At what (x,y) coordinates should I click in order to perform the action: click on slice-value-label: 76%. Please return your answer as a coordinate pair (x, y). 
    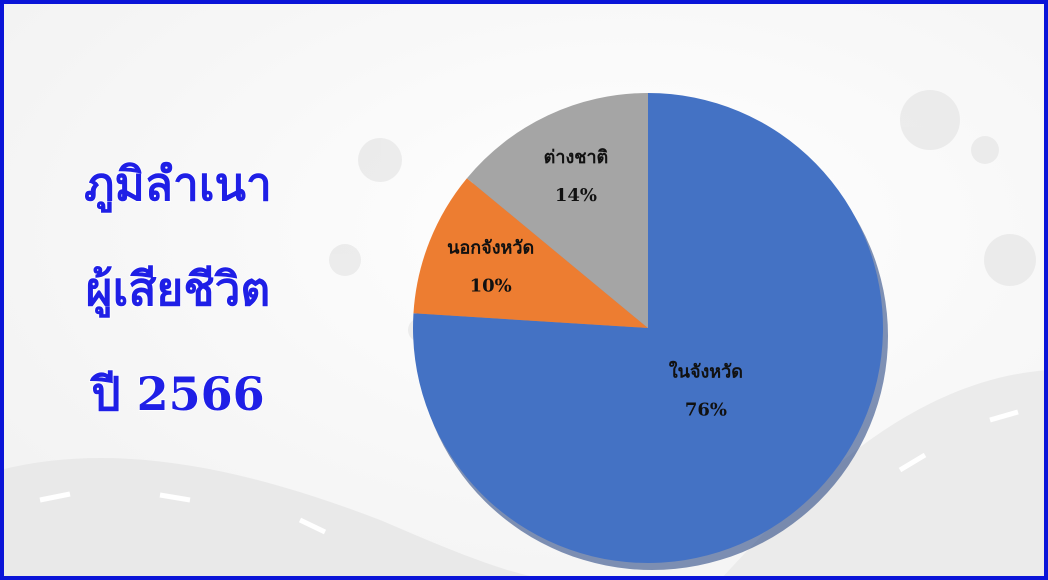
    Looking at the image, I should click on (706, 410).